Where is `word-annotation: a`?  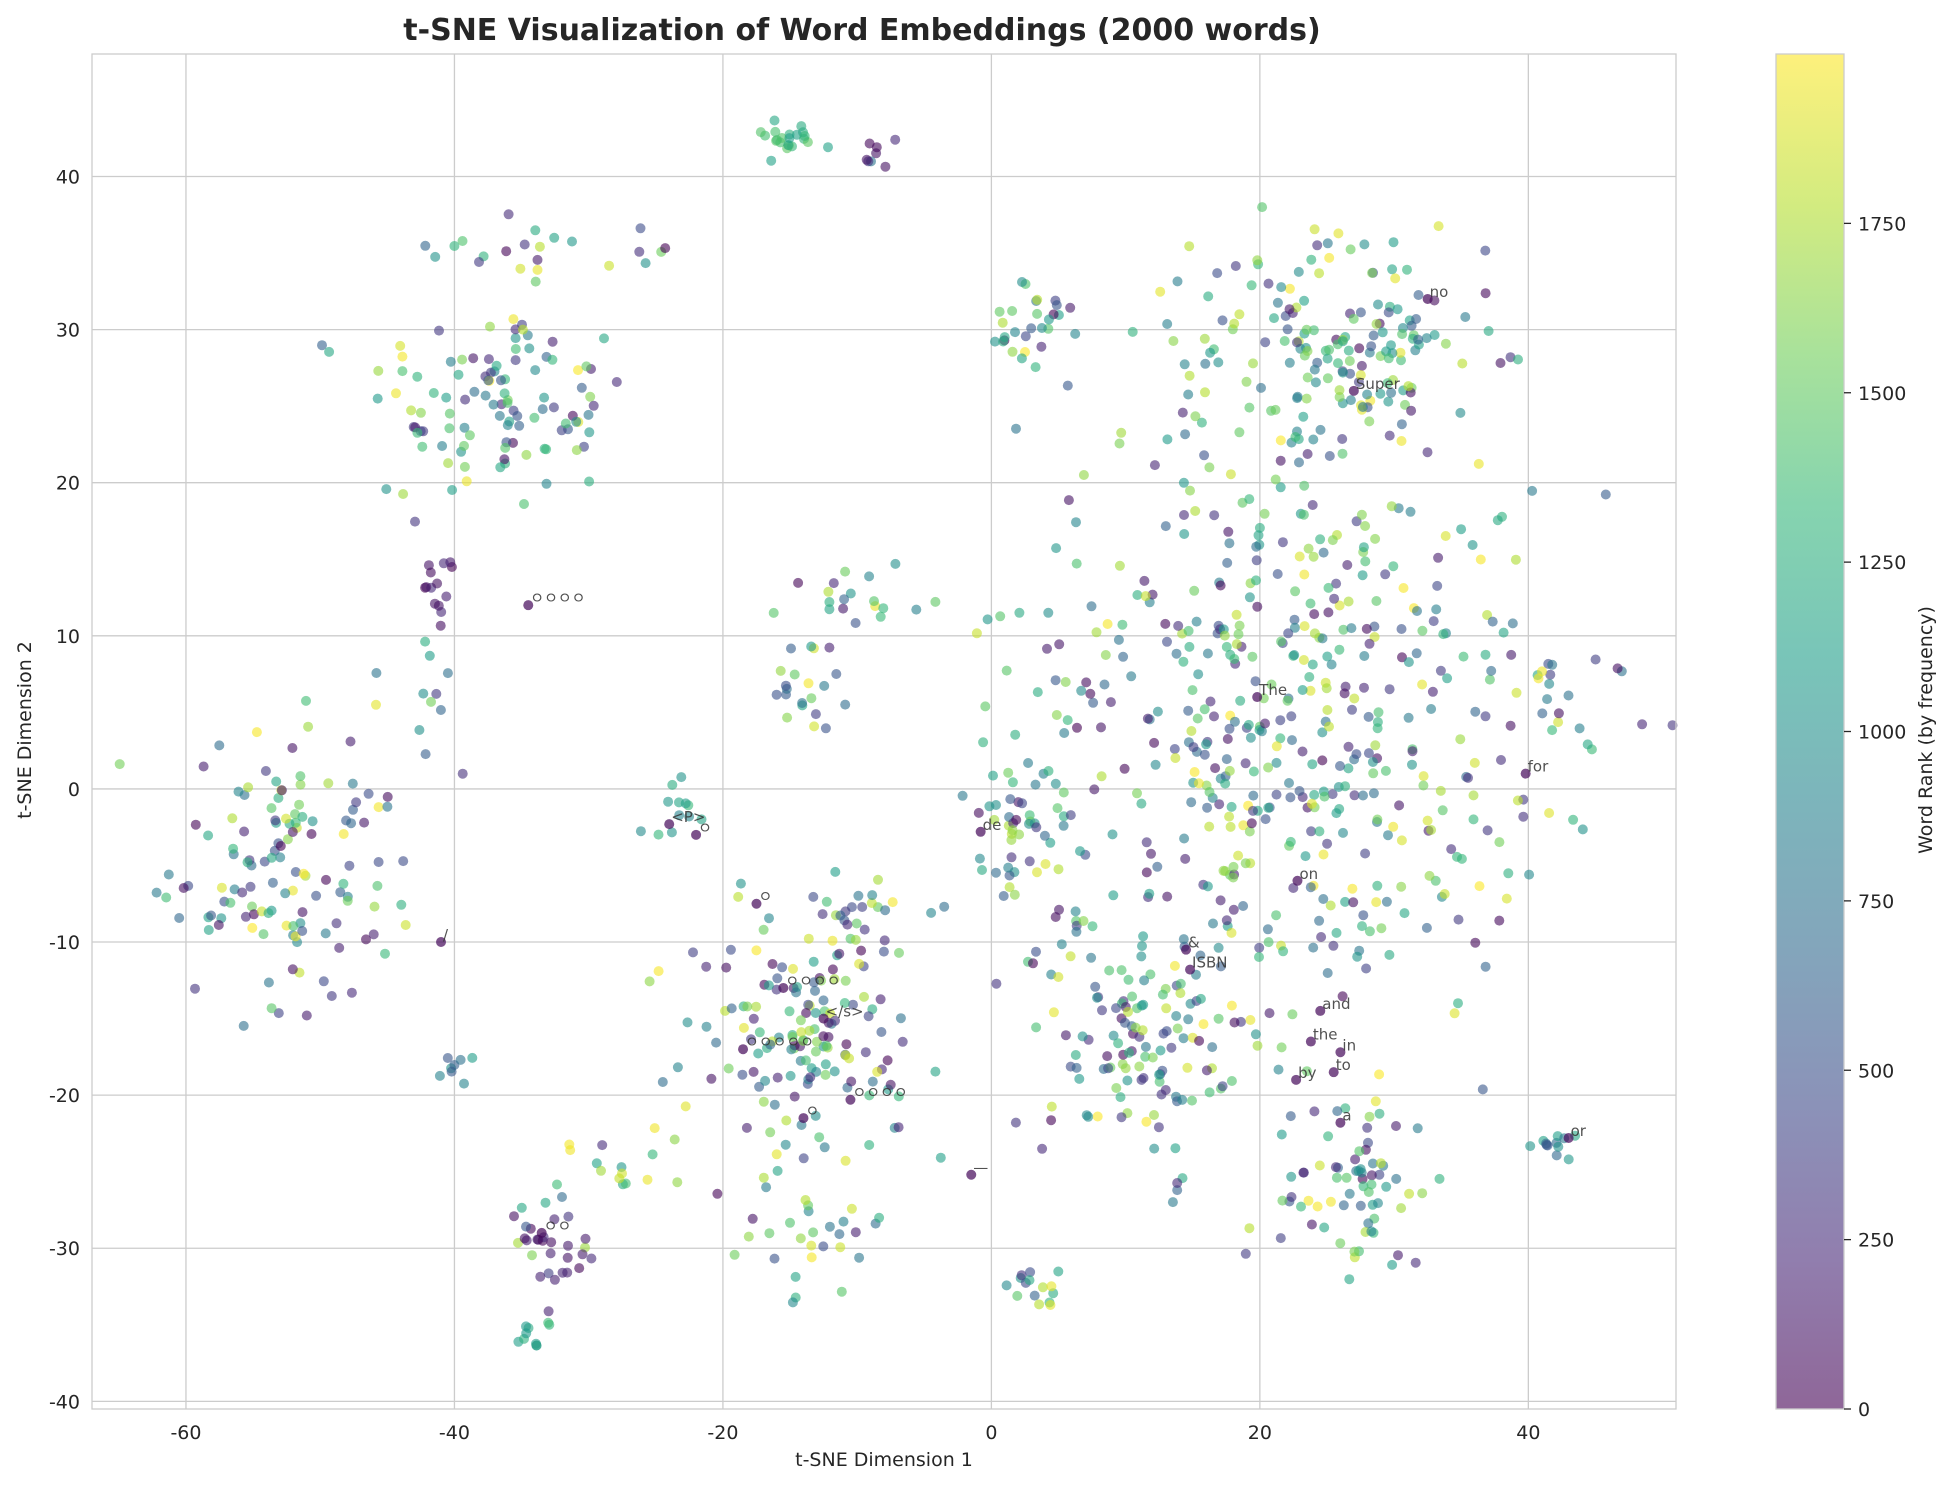 word-annotation: a is located at coordinates (1346, 1116).